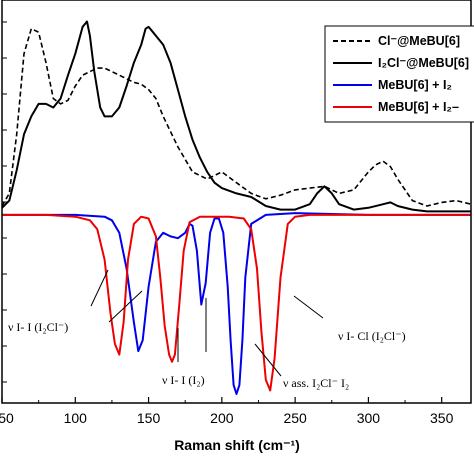  What do you see at coordinates (418, 107) in the screenshot?
I see `legend-label-4: MeBU[6] + I₂–` at bounding box center [418, 107].